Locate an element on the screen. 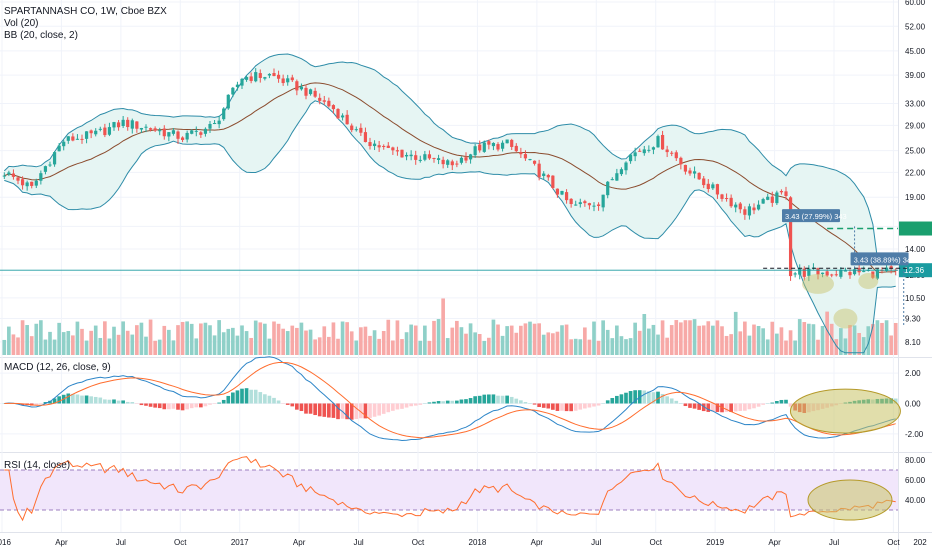 The image size is (932, 555). symbol-title: SPARTANNASH CO, 1W, Cboe BZX is located at coordinates (85, 11).